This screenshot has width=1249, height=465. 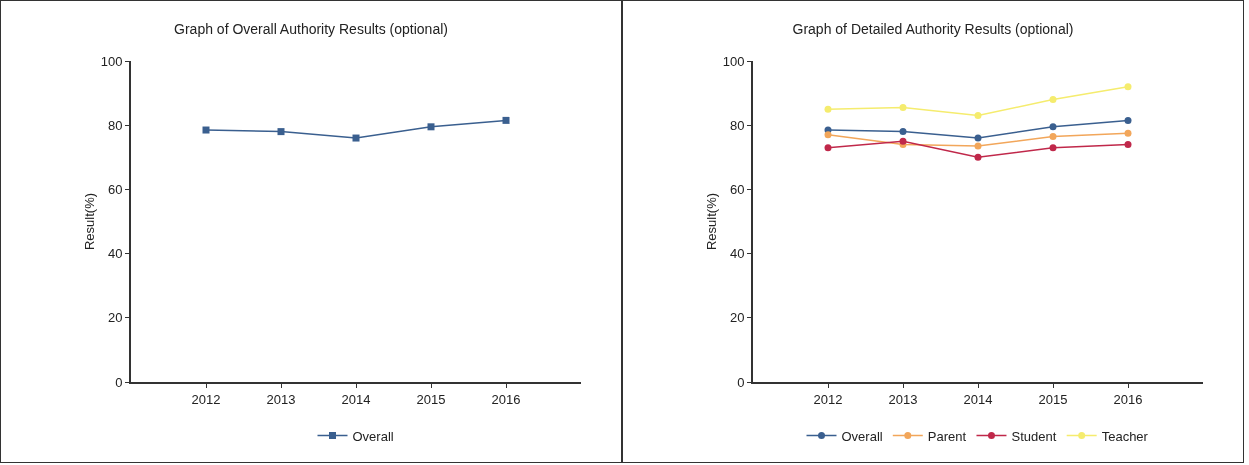 What do you see at coordinates (933, 28) in the screenshot?
I see `chart-title: Graph of Detailed Authority Results (optional)` at bounding box center [933, 28].